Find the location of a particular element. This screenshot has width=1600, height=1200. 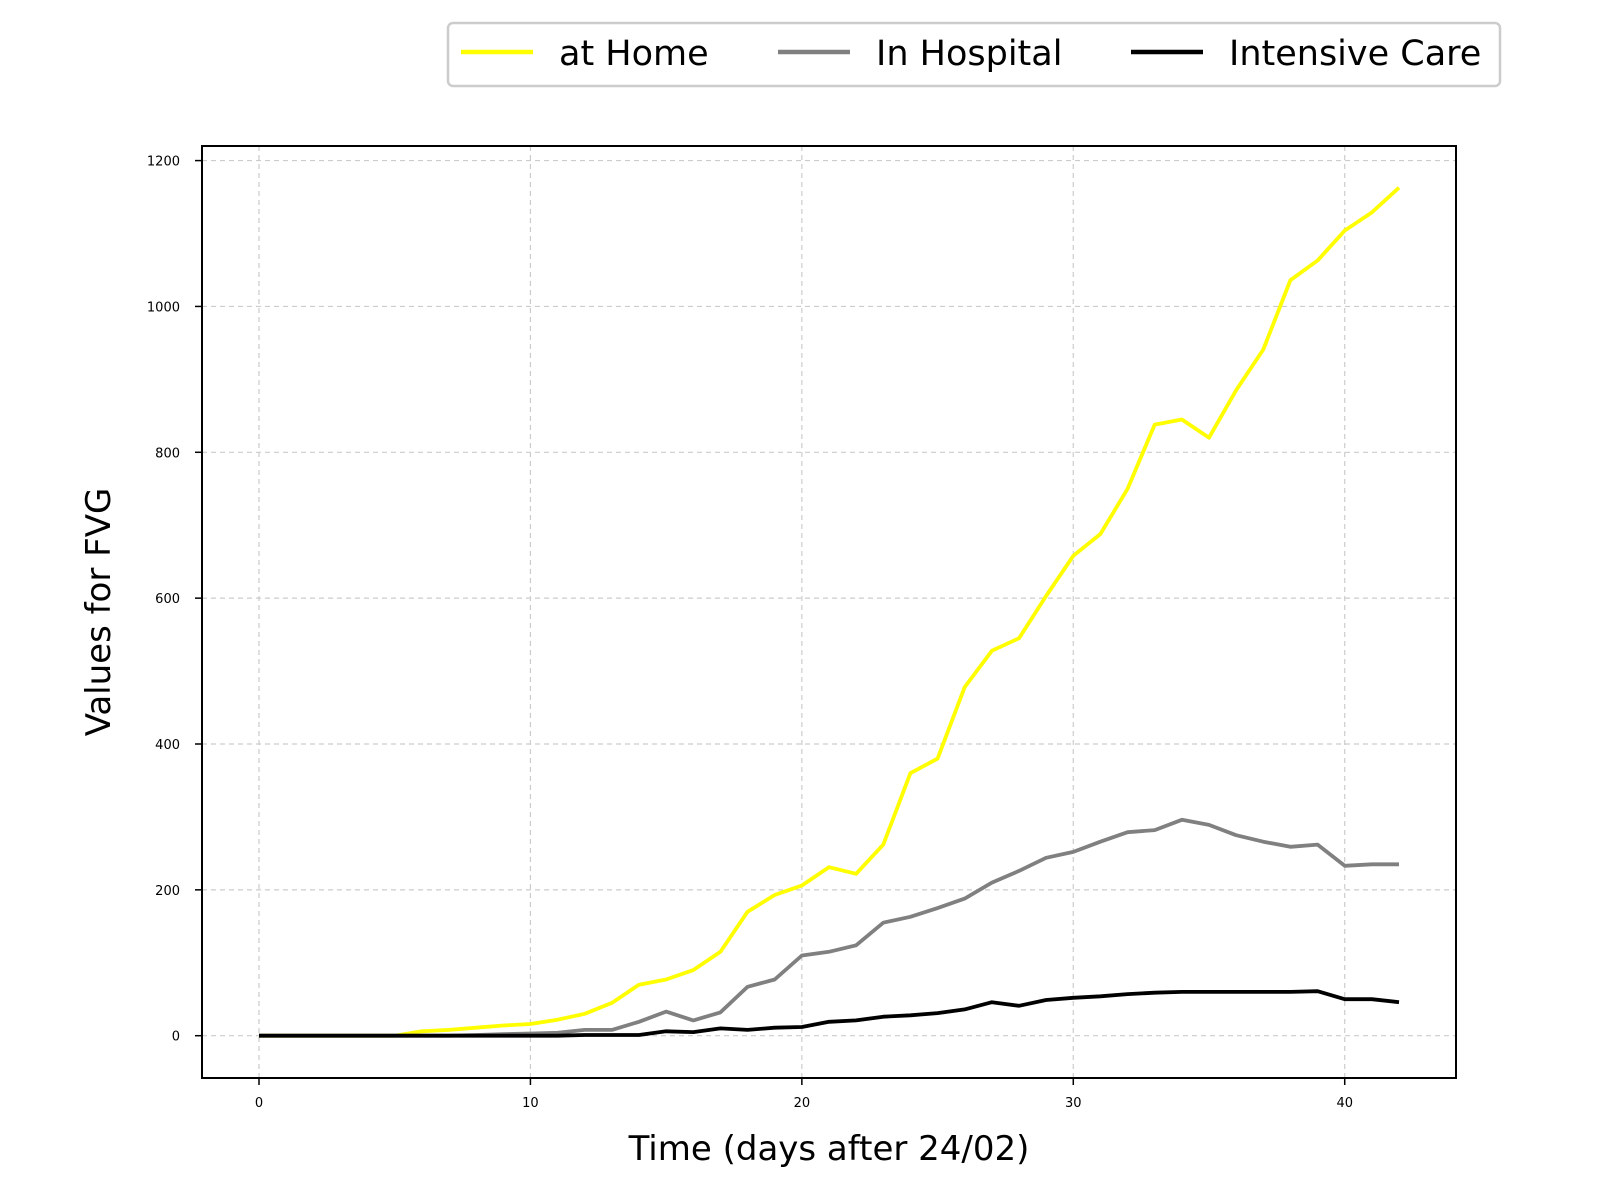

y-tick-label: 1200 is located at coordinates (163, 162).